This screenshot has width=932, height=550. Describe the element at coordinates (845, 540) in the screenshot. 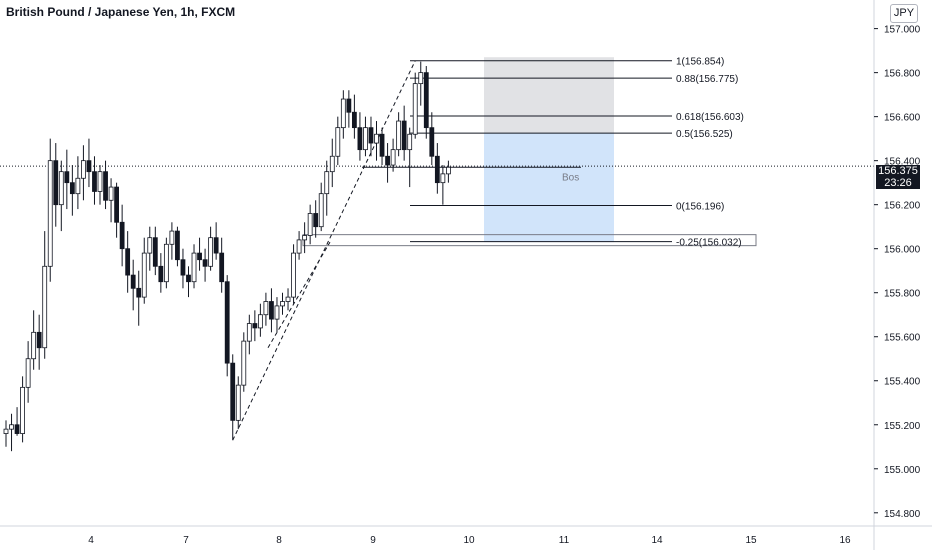

I see `time-axis-tick-label: 16` at that location.